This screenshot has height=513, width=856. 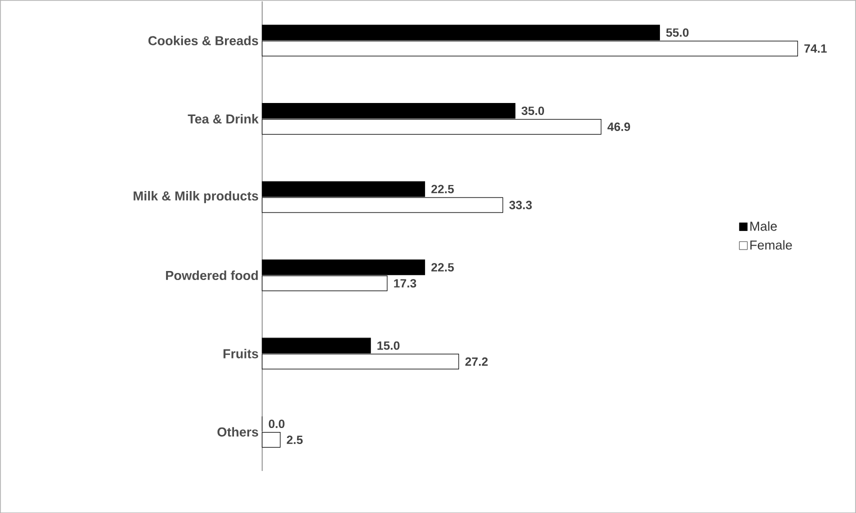 What do you see at coordinates (294, 439) in the screenshot?
I see `data-label: 2.5` at bounding box center [294, 439].